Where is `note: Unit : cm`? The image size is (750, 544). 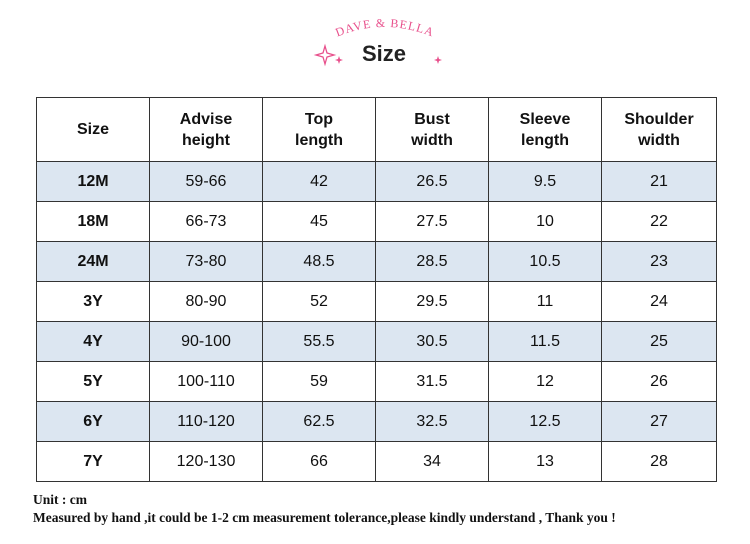 note: Unit : cm is located at coordinates (60, 499).